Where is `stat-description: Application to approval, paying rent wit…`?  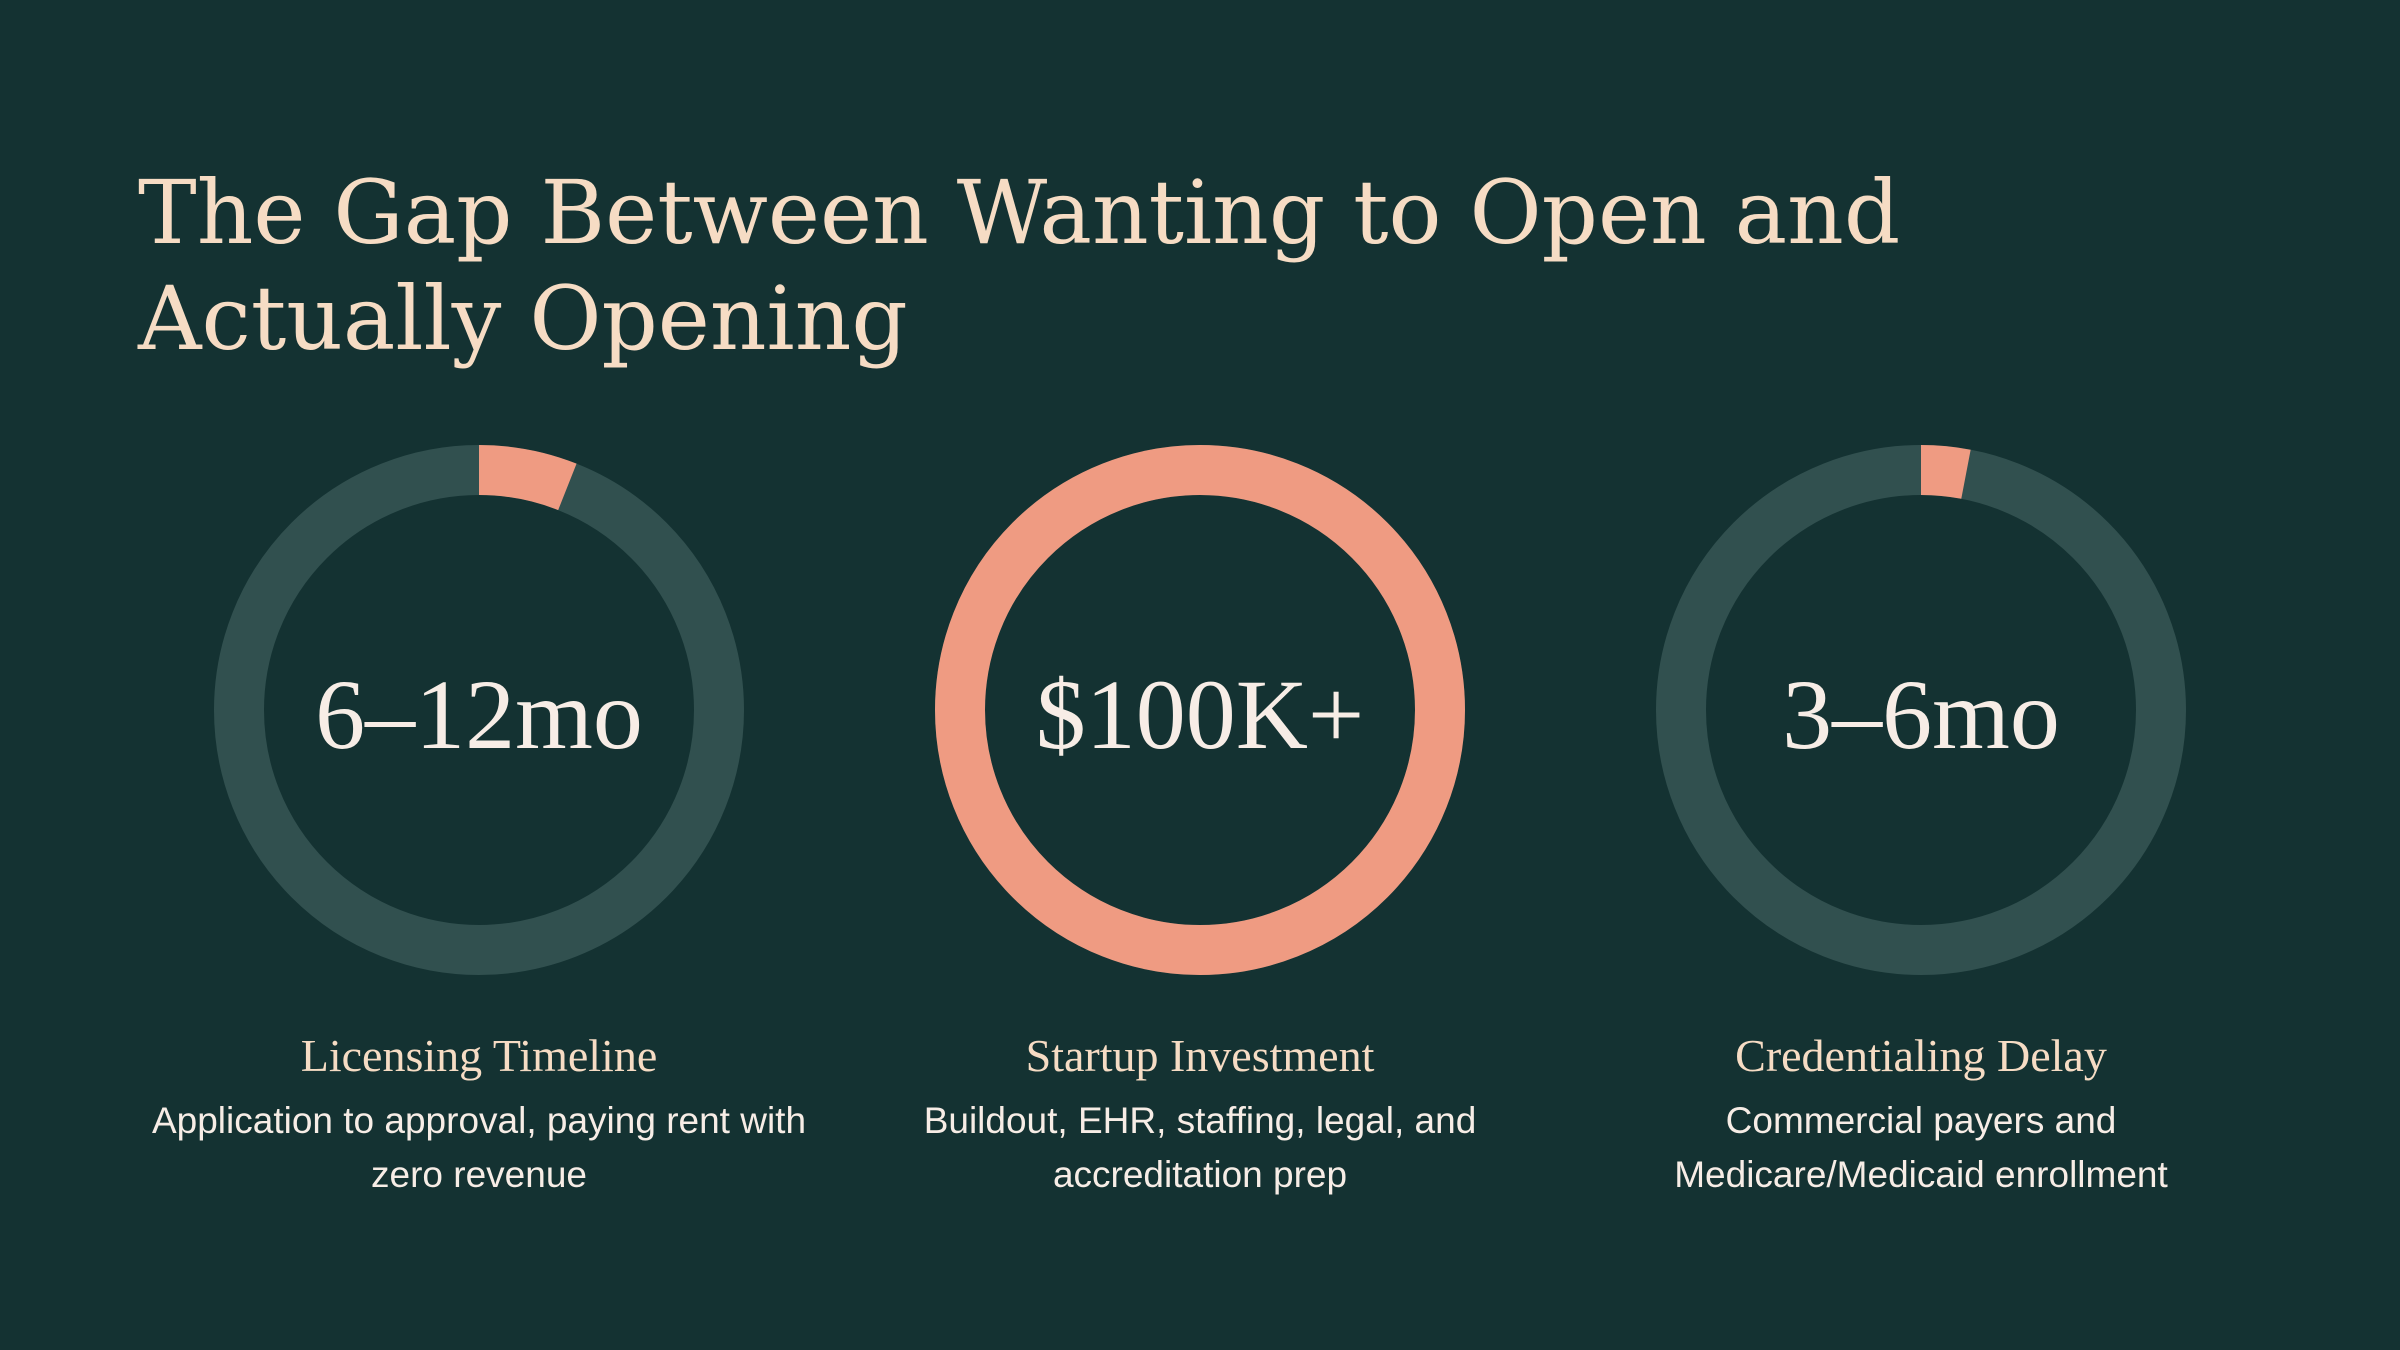 stat-description: Application to approval, paying rent wit… is located at coordinates (479, 1147).